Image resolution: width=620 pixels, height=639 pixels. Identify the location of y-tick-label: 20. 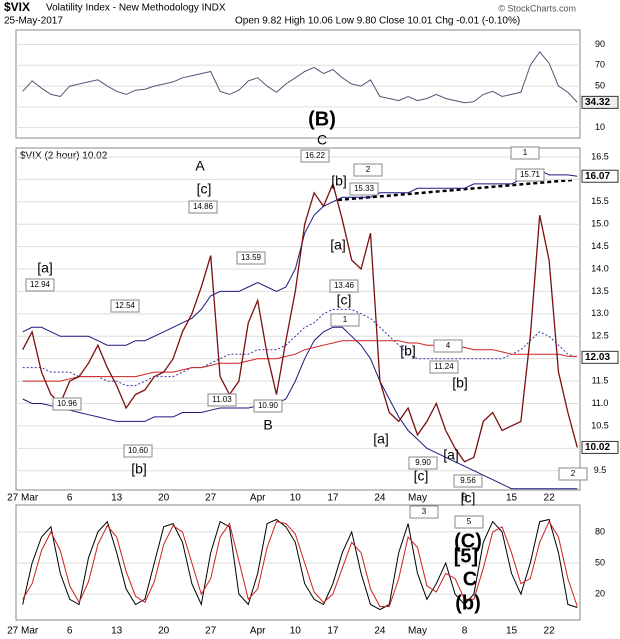
(600, 593).